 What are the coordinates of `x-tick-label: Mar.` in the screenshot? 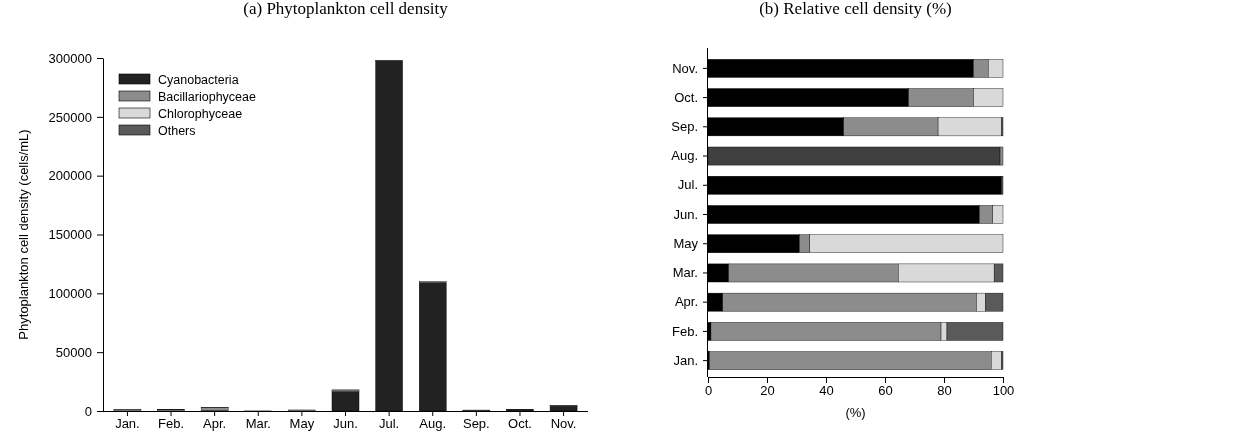 It's located at (258, 424).